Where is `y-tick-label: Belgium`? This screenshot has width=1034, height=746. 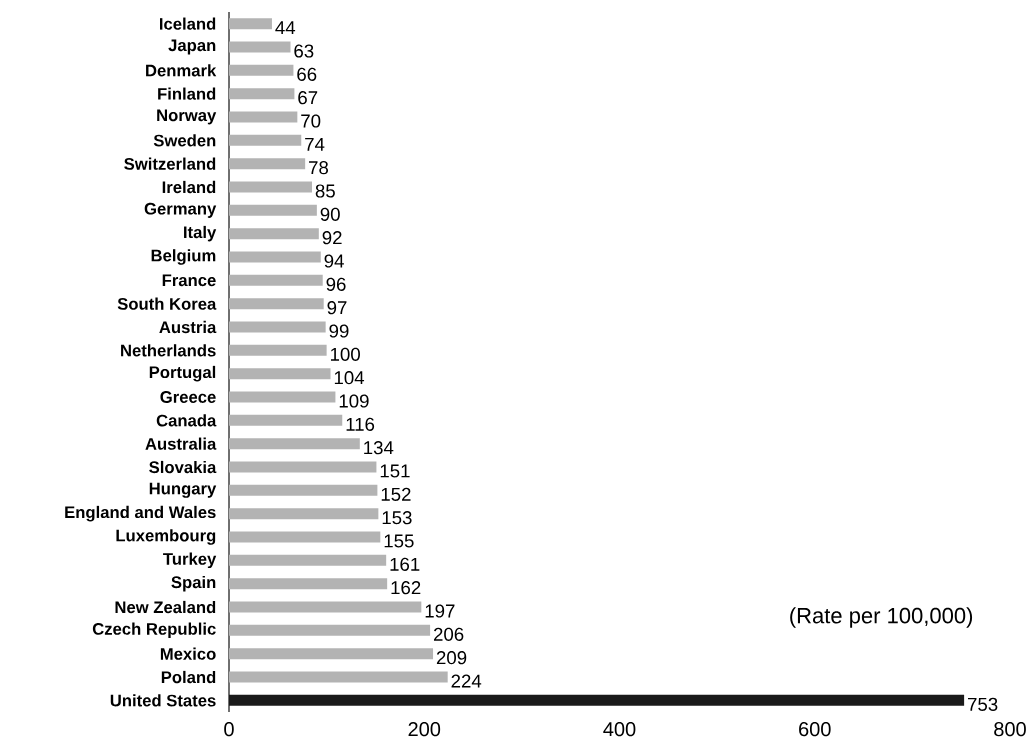
y-tick-label: Belgium is located at coordinates (183, 257).